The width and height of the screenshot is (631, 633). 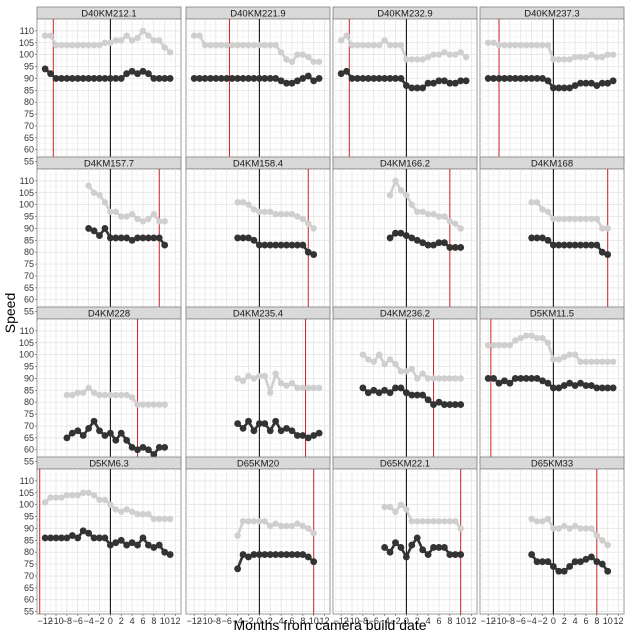 What do you see at coordinates (67, 621) in the screenshot?
I see `x-tick-label: −8` at bounding box center [67, 621].